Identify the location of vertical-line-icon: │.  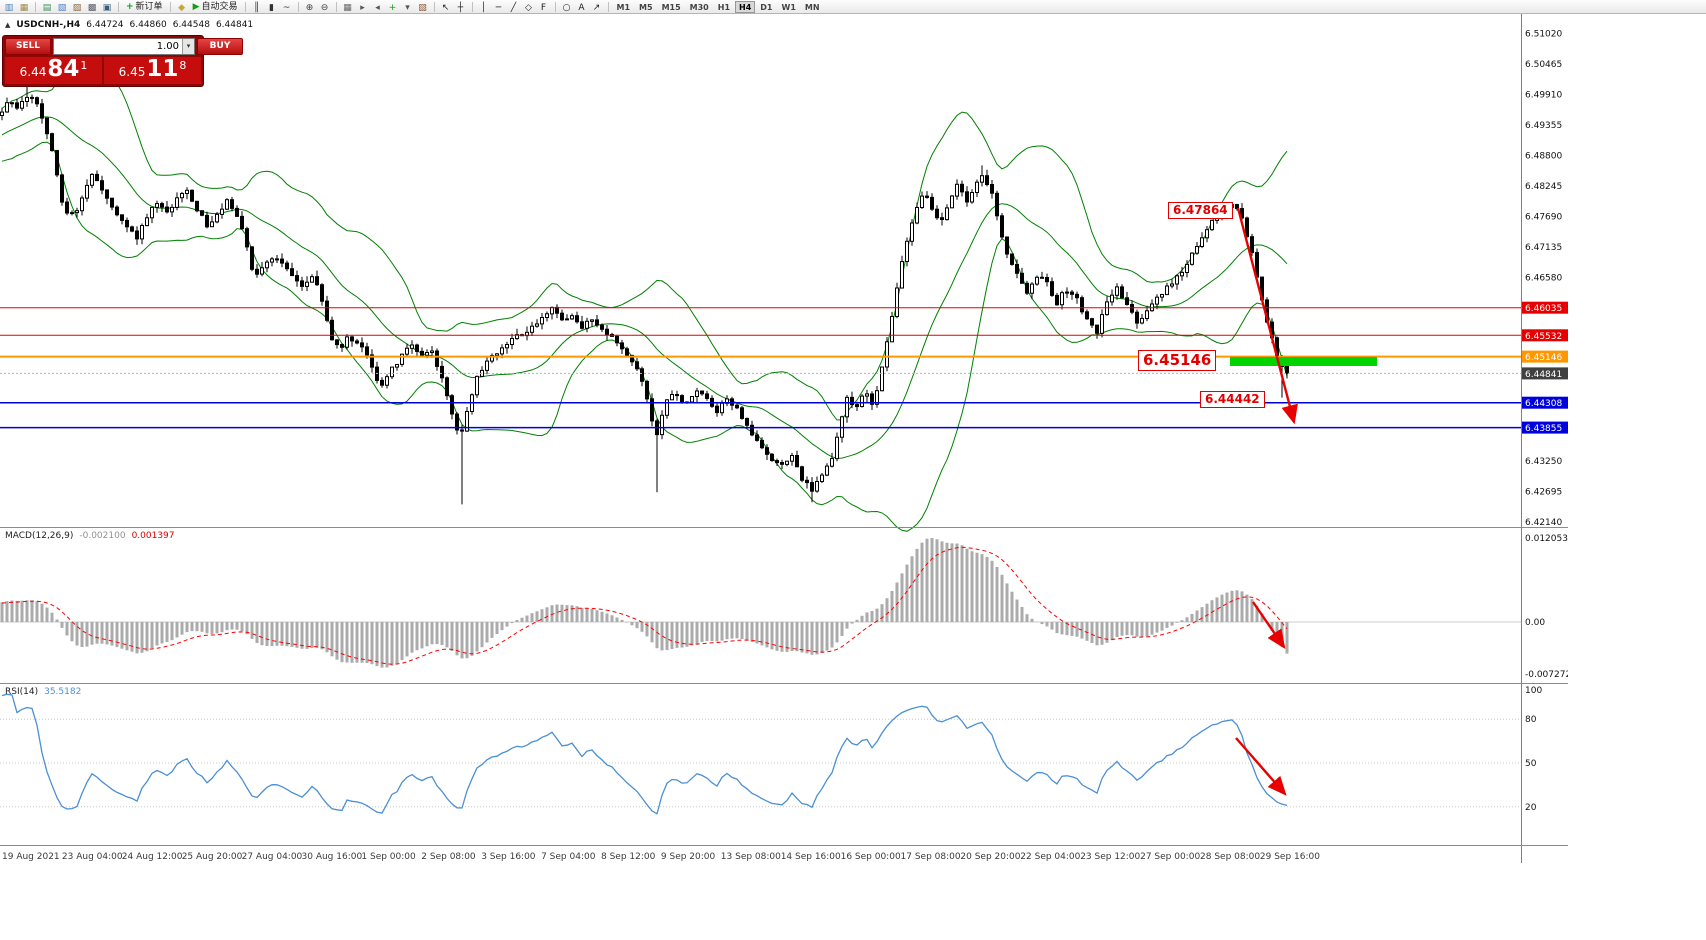
(483, 7).